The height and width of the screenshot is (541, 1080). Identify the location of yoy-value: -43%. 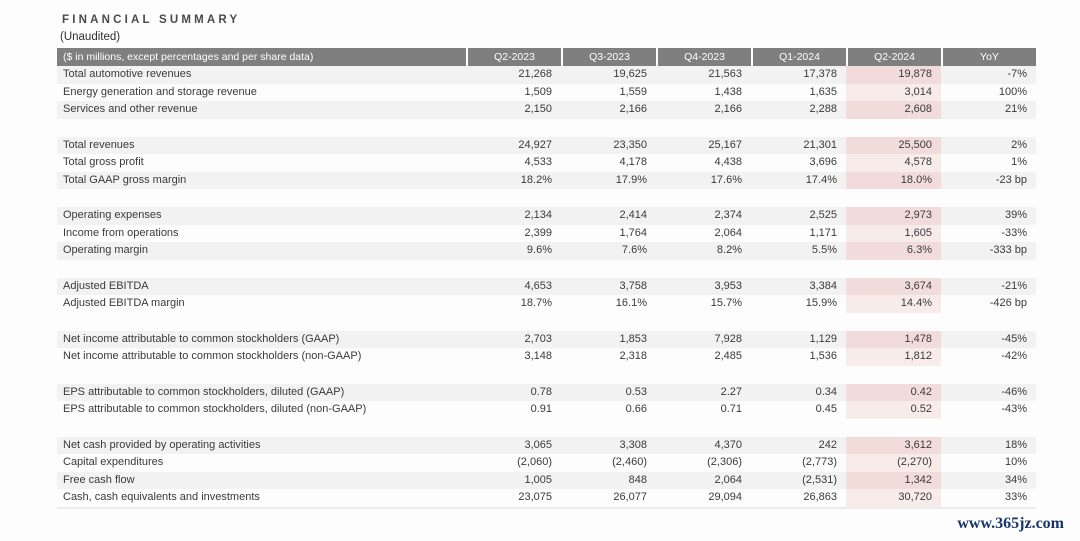
(1014, 409).